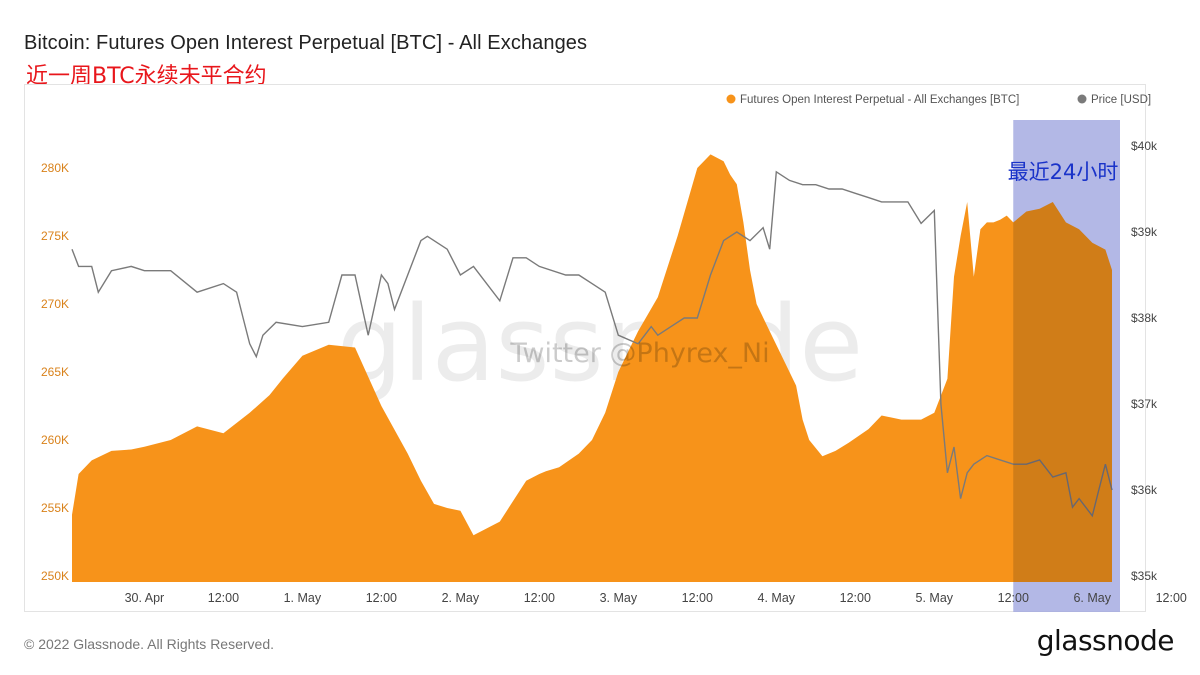  Describe the element at coordinates (1144, 490) in the screenshot. I see `right-tick-label: $36k` at that location.